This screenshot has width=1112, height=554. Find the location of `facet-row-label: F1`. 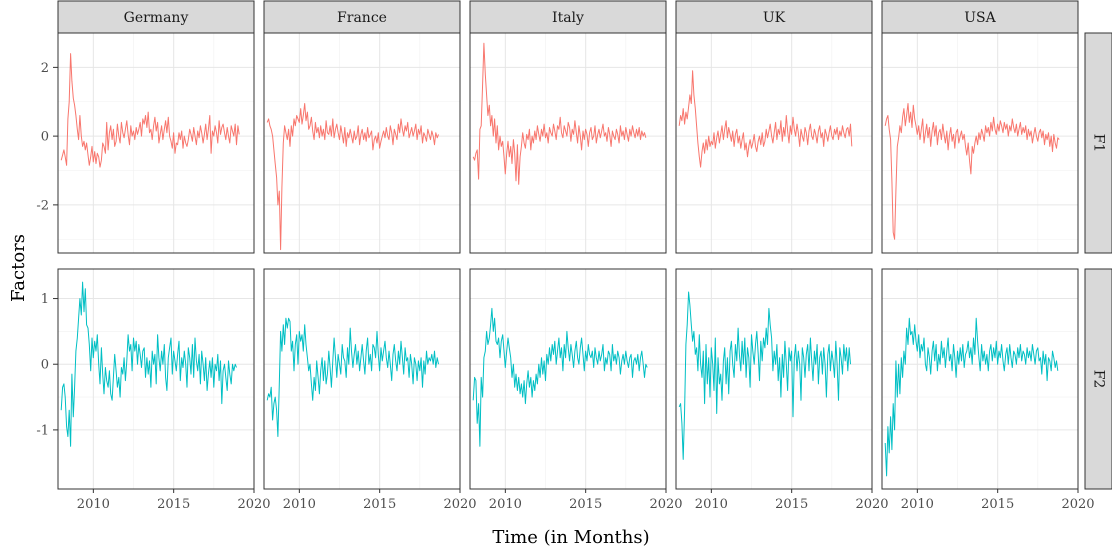

facet-row-label: F1 is located at coordinates (1099, 143).